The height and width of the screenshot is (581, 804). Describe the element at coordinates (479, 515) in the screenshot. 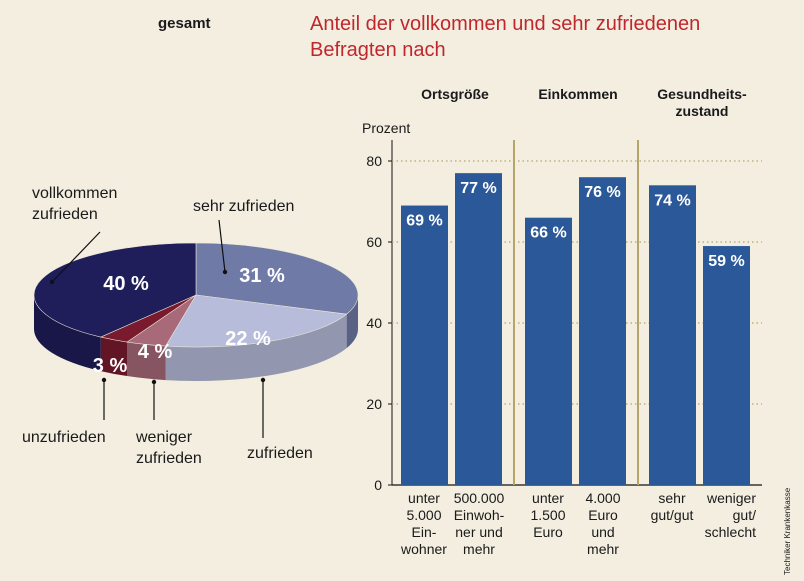

I see `x-category-line: Einwoh-` at that location.